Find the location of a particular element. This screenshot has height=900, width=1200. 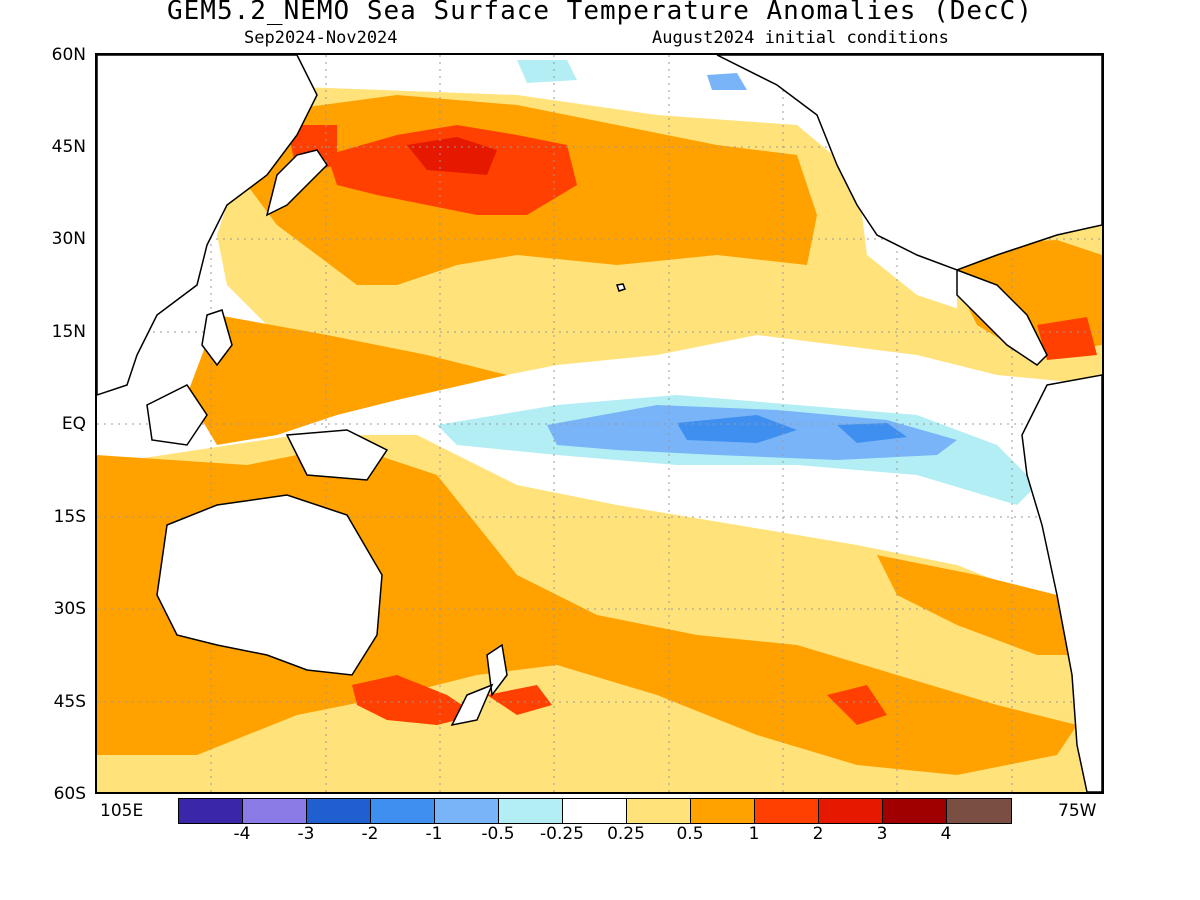

forecast-period: Sep2024-Nov2024 is located at coordinates (321, 38).